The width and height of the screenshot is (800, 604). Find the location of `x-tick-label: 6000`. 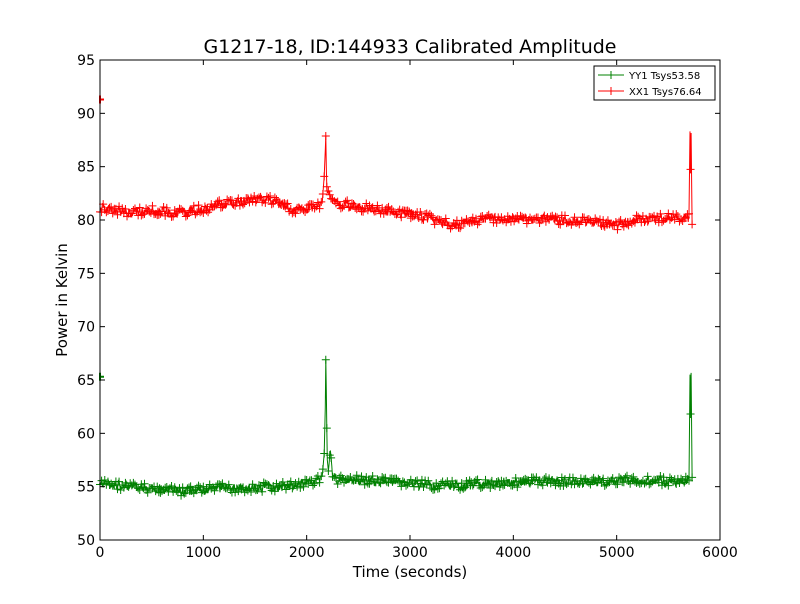

x-tick-label: 6000 is located at coordinates (720, 553).